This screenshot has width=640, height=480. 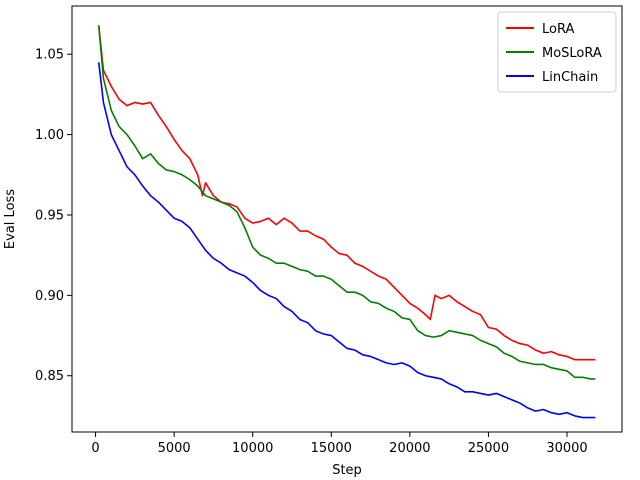 I want to click on y-tick-label: 0.95, so click(x=49, y=215).